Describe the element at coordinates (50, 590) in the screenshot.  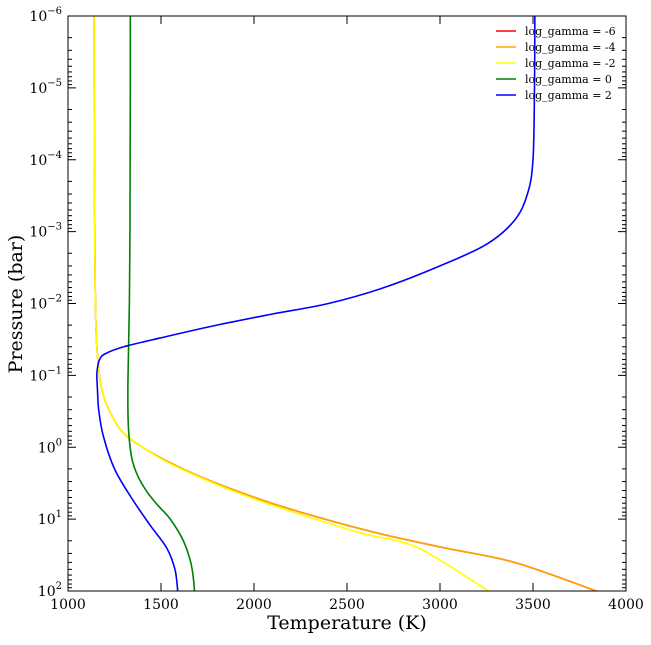
I see `y-tick-label-8: 10²` at that location.